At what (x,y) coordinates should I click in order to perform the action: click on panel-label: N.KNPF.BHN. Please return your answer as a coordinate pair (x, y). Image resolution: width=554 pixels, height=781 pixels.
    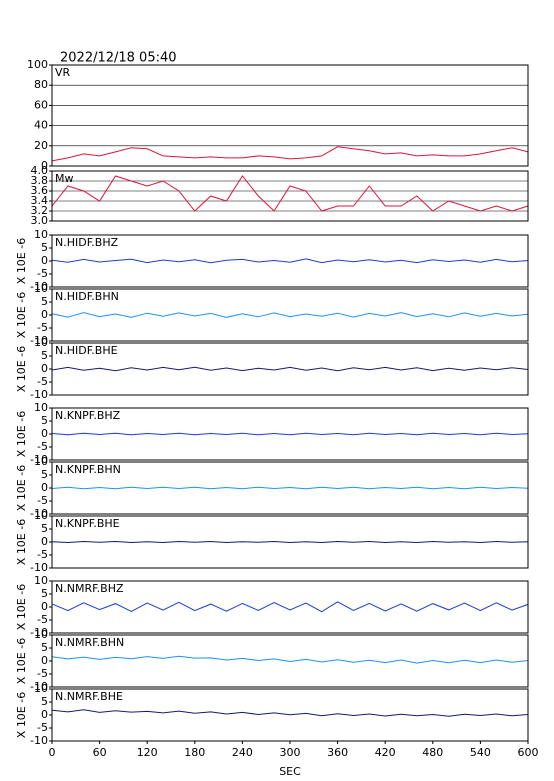
    Looking at the image, I should click on (88, 469).